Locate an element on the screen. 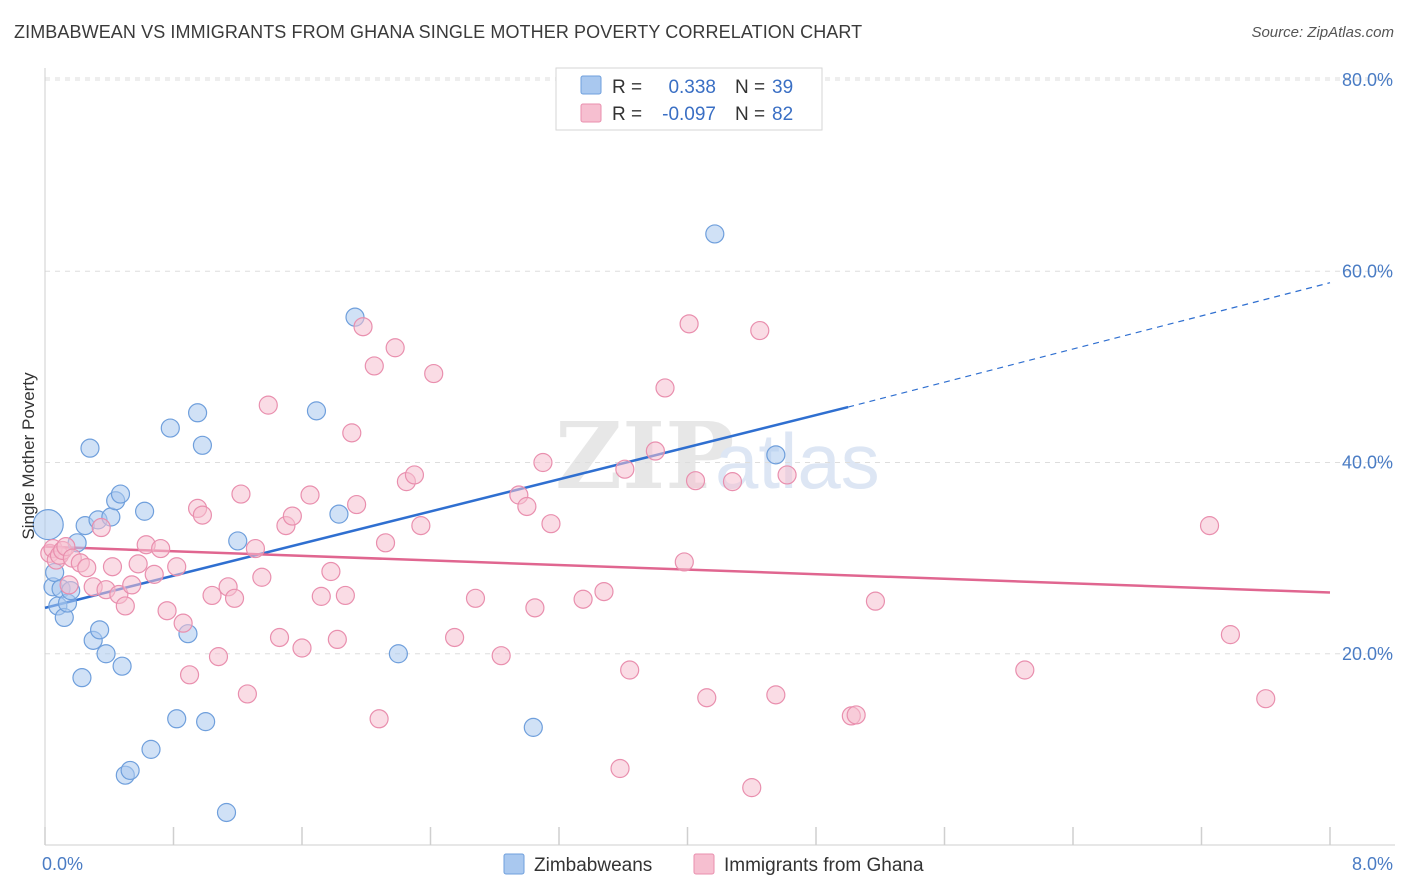 This screenshot has width=1406, height=892. legend-swatch-blue is located at coordinates (591, 85).